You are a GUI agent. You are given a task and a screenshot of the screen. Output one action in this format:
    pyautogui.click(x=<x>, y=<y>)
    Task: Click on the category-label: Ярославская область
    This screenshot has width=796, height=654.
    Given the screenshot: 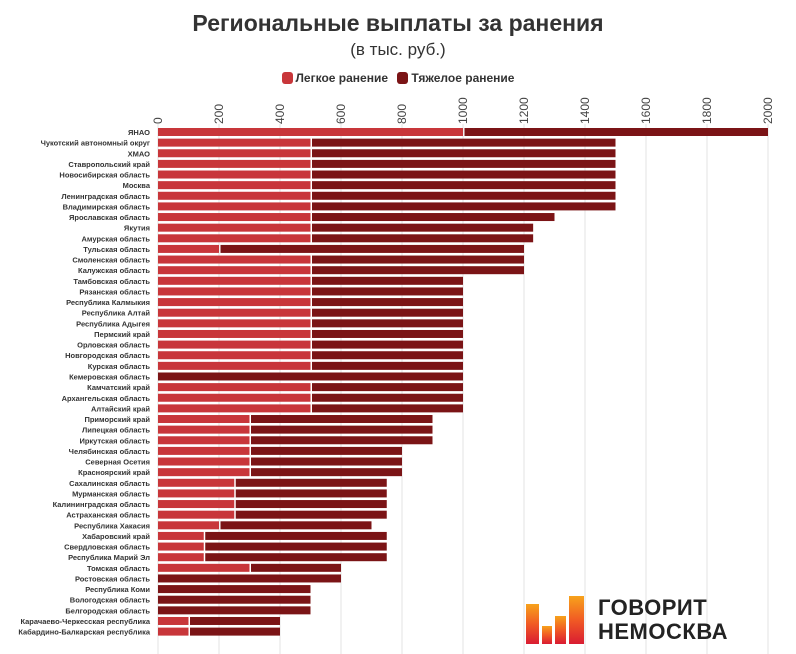 What is the action you would take?
    pyautogui.click(x=109, y=217)
    